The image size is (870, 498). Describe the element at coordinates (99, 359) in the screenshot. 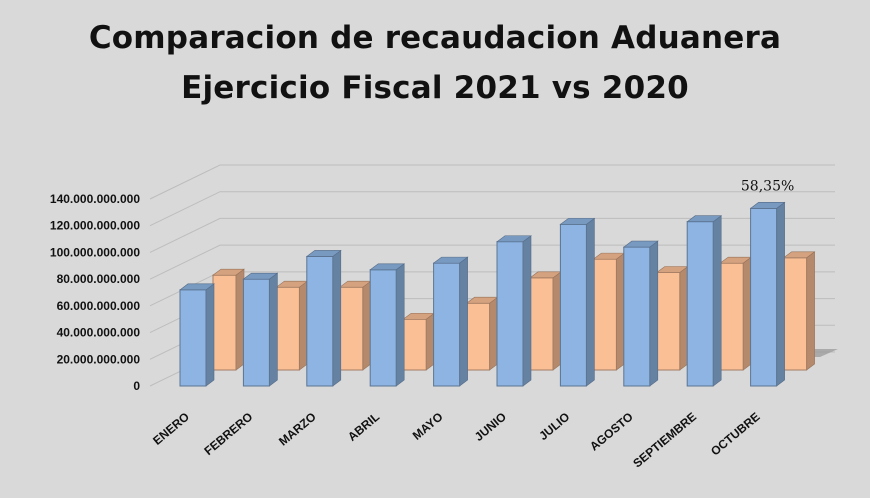

I see `y-tick-label: 20.000.000.000` at that location.